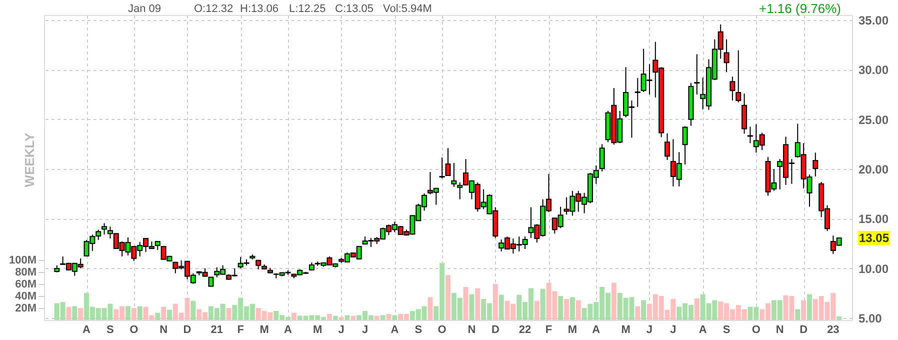 This screenshot has width=898, height=340. Describe the element at coordinates (873, 169) in the screenshot. I see `y-tick-label: 20.00` at that location.